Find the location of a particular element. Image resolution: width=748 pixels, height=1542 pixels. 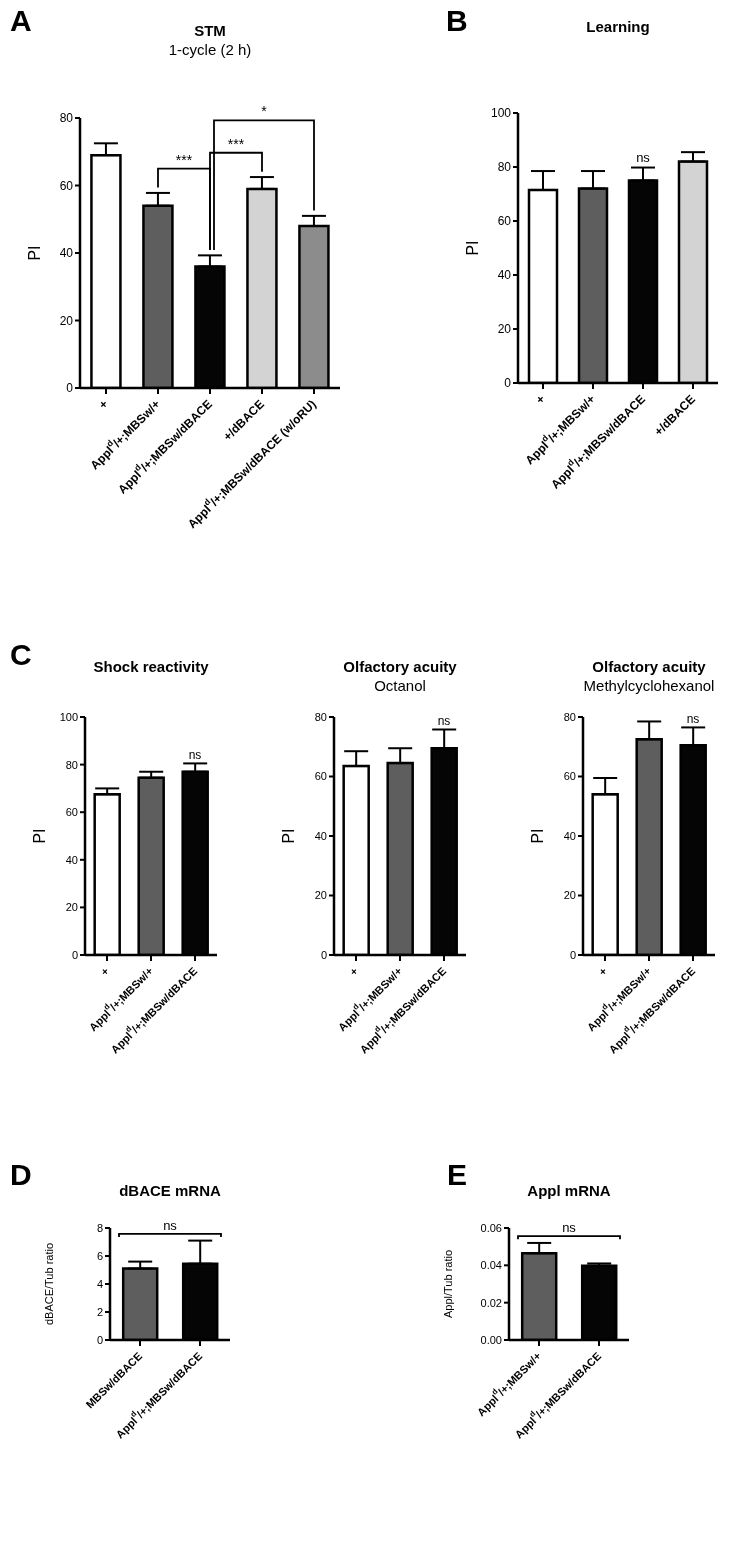

y-tick-label: 8 is located at coordinates (99, 1227).